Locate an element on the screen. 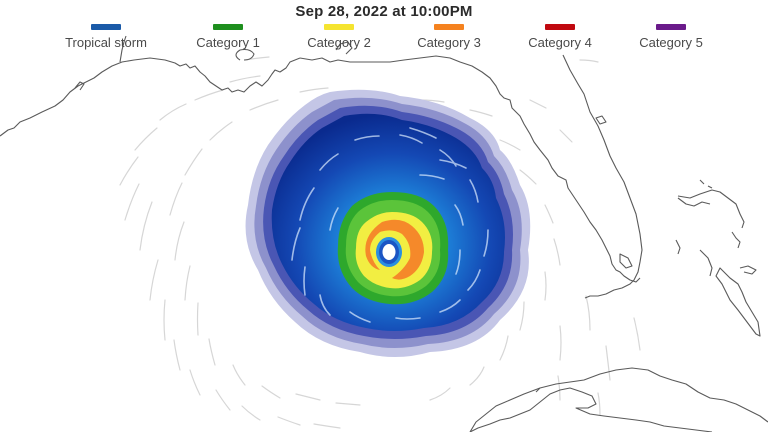 This screenshot has height=432, width=768. timestamp-title: Sep 28, 2022 at 10:00PM is located at coordinates (384, 11).